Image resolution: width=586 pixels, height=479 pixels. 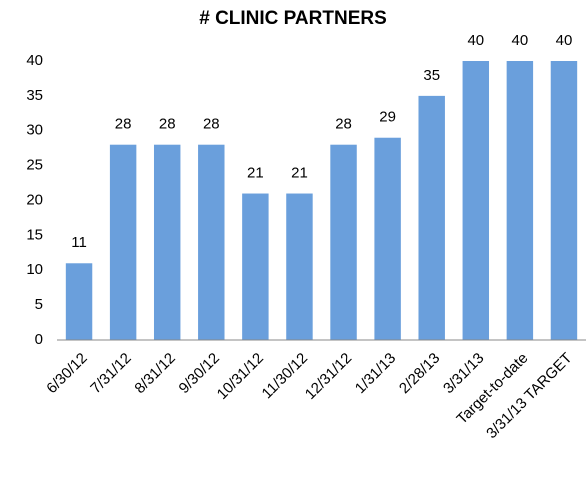 What do you see at coordinates (34, 199) in the screenshot?
I see `y-tick-label: 20` at bounding box center [34, 199].